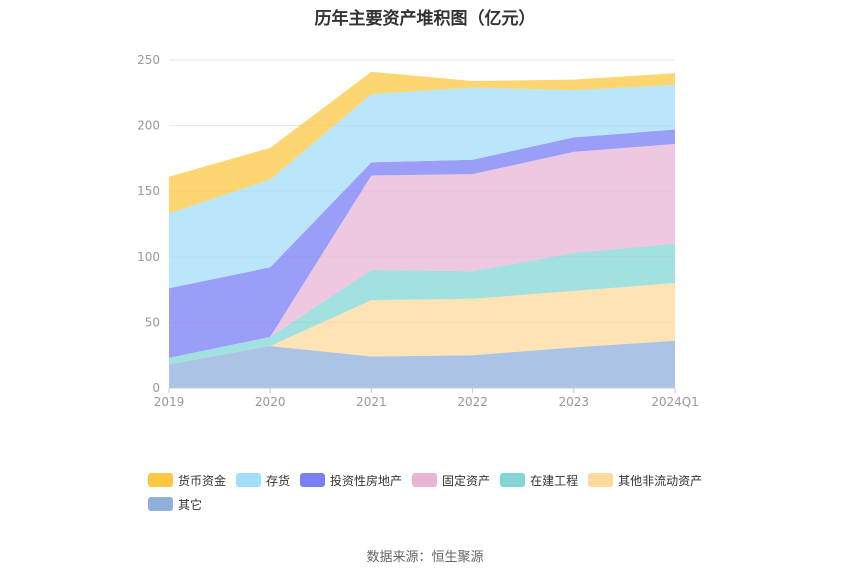 This screenshot has height=575, width=850. I want to click on legend-label: 货币资金, so click(202, 480).